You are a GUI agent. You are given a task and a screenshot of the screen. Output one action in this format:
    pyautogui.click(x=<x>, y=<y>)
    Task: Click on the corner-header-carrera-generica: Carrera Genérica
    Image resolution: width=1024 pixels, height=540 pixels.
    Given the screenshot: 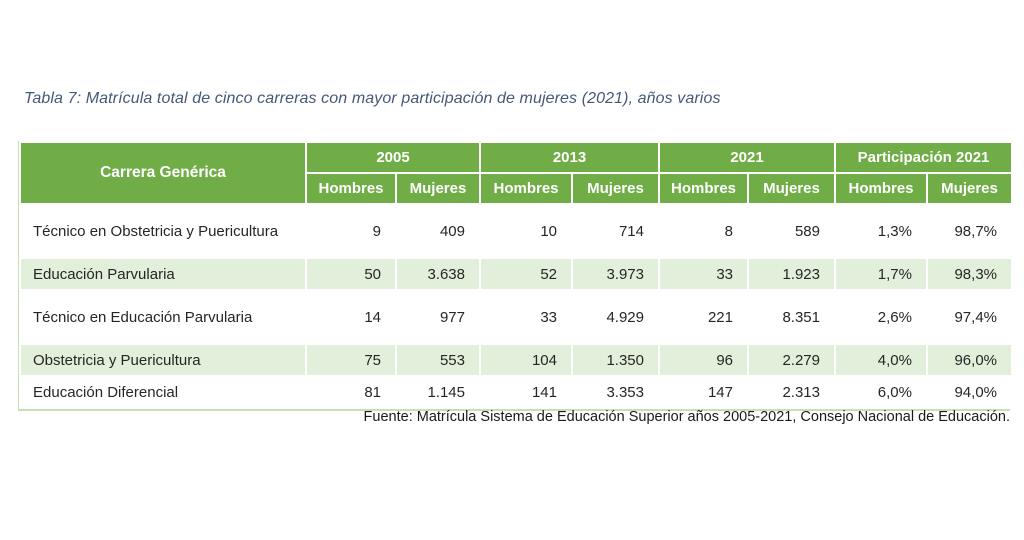 What is the action you would take?
    pyautogui.click(x=163, y=173)
    